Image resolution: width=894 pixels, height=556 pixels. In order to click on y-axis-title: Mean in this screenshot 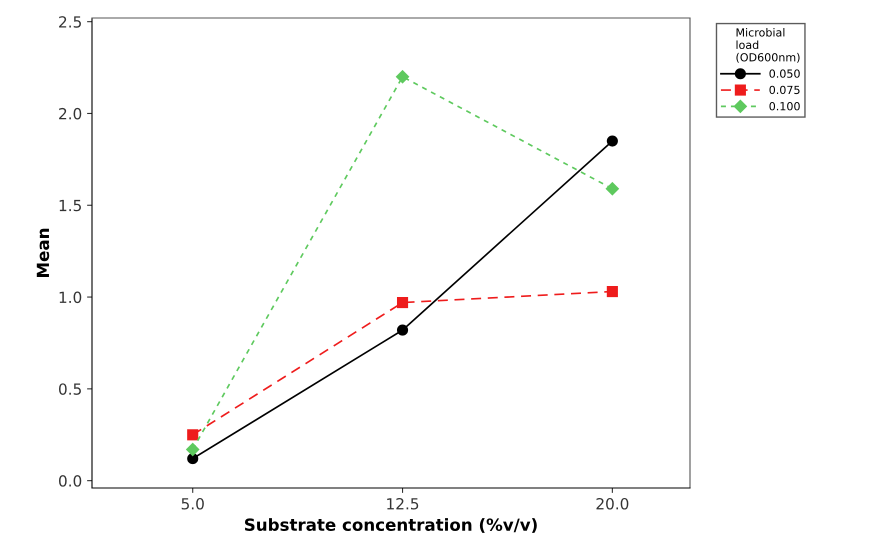, I will do `click(43, 252)`.